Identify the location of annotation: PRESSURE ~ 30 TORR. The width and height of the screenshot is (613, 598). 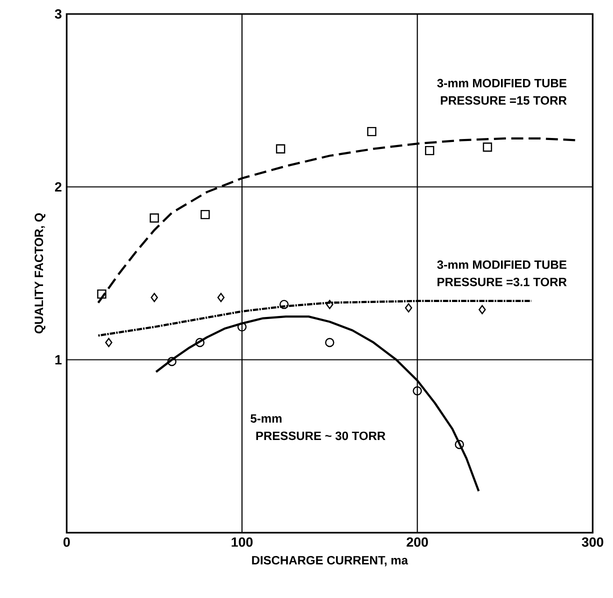
(321, 436).